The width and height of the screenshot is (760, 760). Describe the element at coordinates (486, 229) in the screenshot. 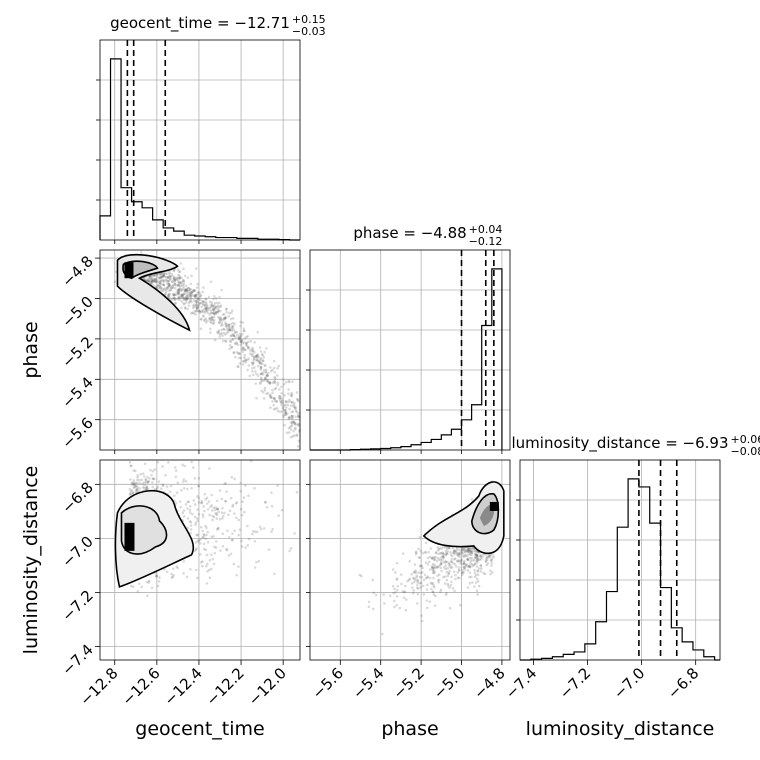

I see `title-upper-error: +0.04` at that location.